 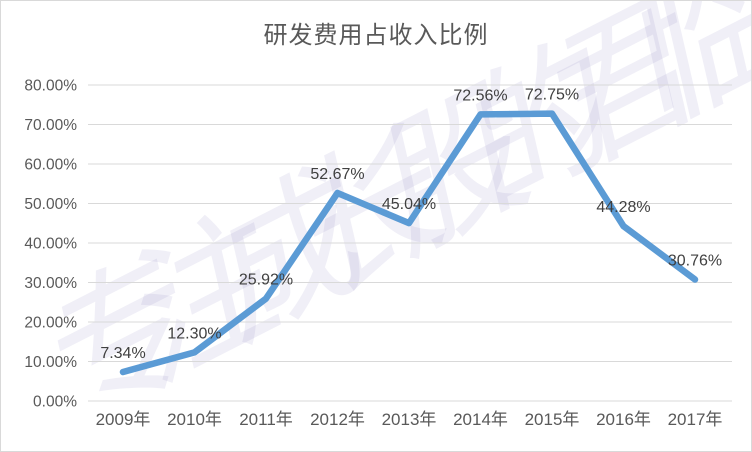 I want to click on x-axis-tick-label: 2010年, so click(x=194, y=419).